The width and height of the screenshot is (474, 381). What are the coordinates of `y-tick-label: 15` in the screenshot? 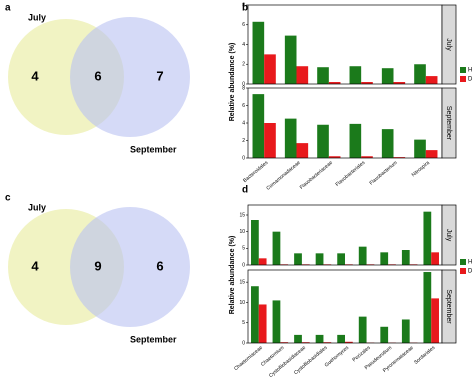 It's located at (242, 215).